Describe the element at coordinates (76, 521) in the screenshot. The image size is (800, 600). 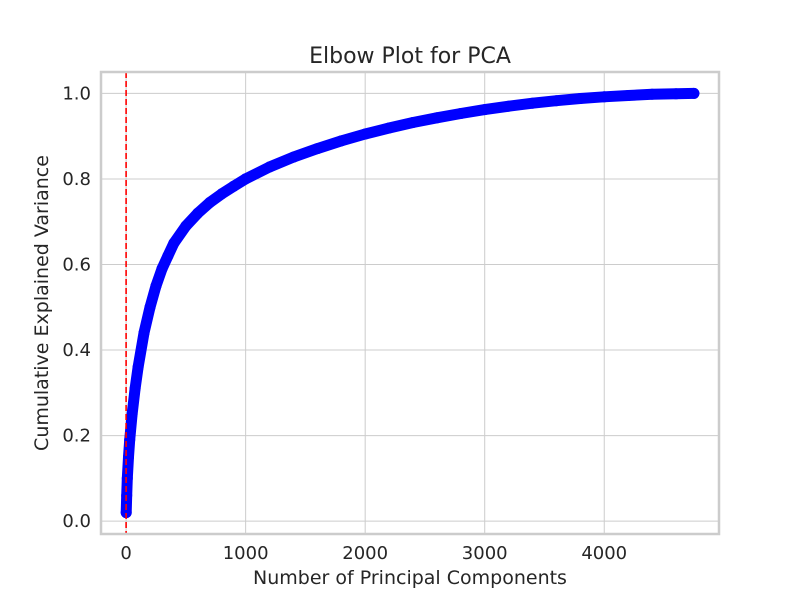
I see `y-tick-label: 0.0` at that location.